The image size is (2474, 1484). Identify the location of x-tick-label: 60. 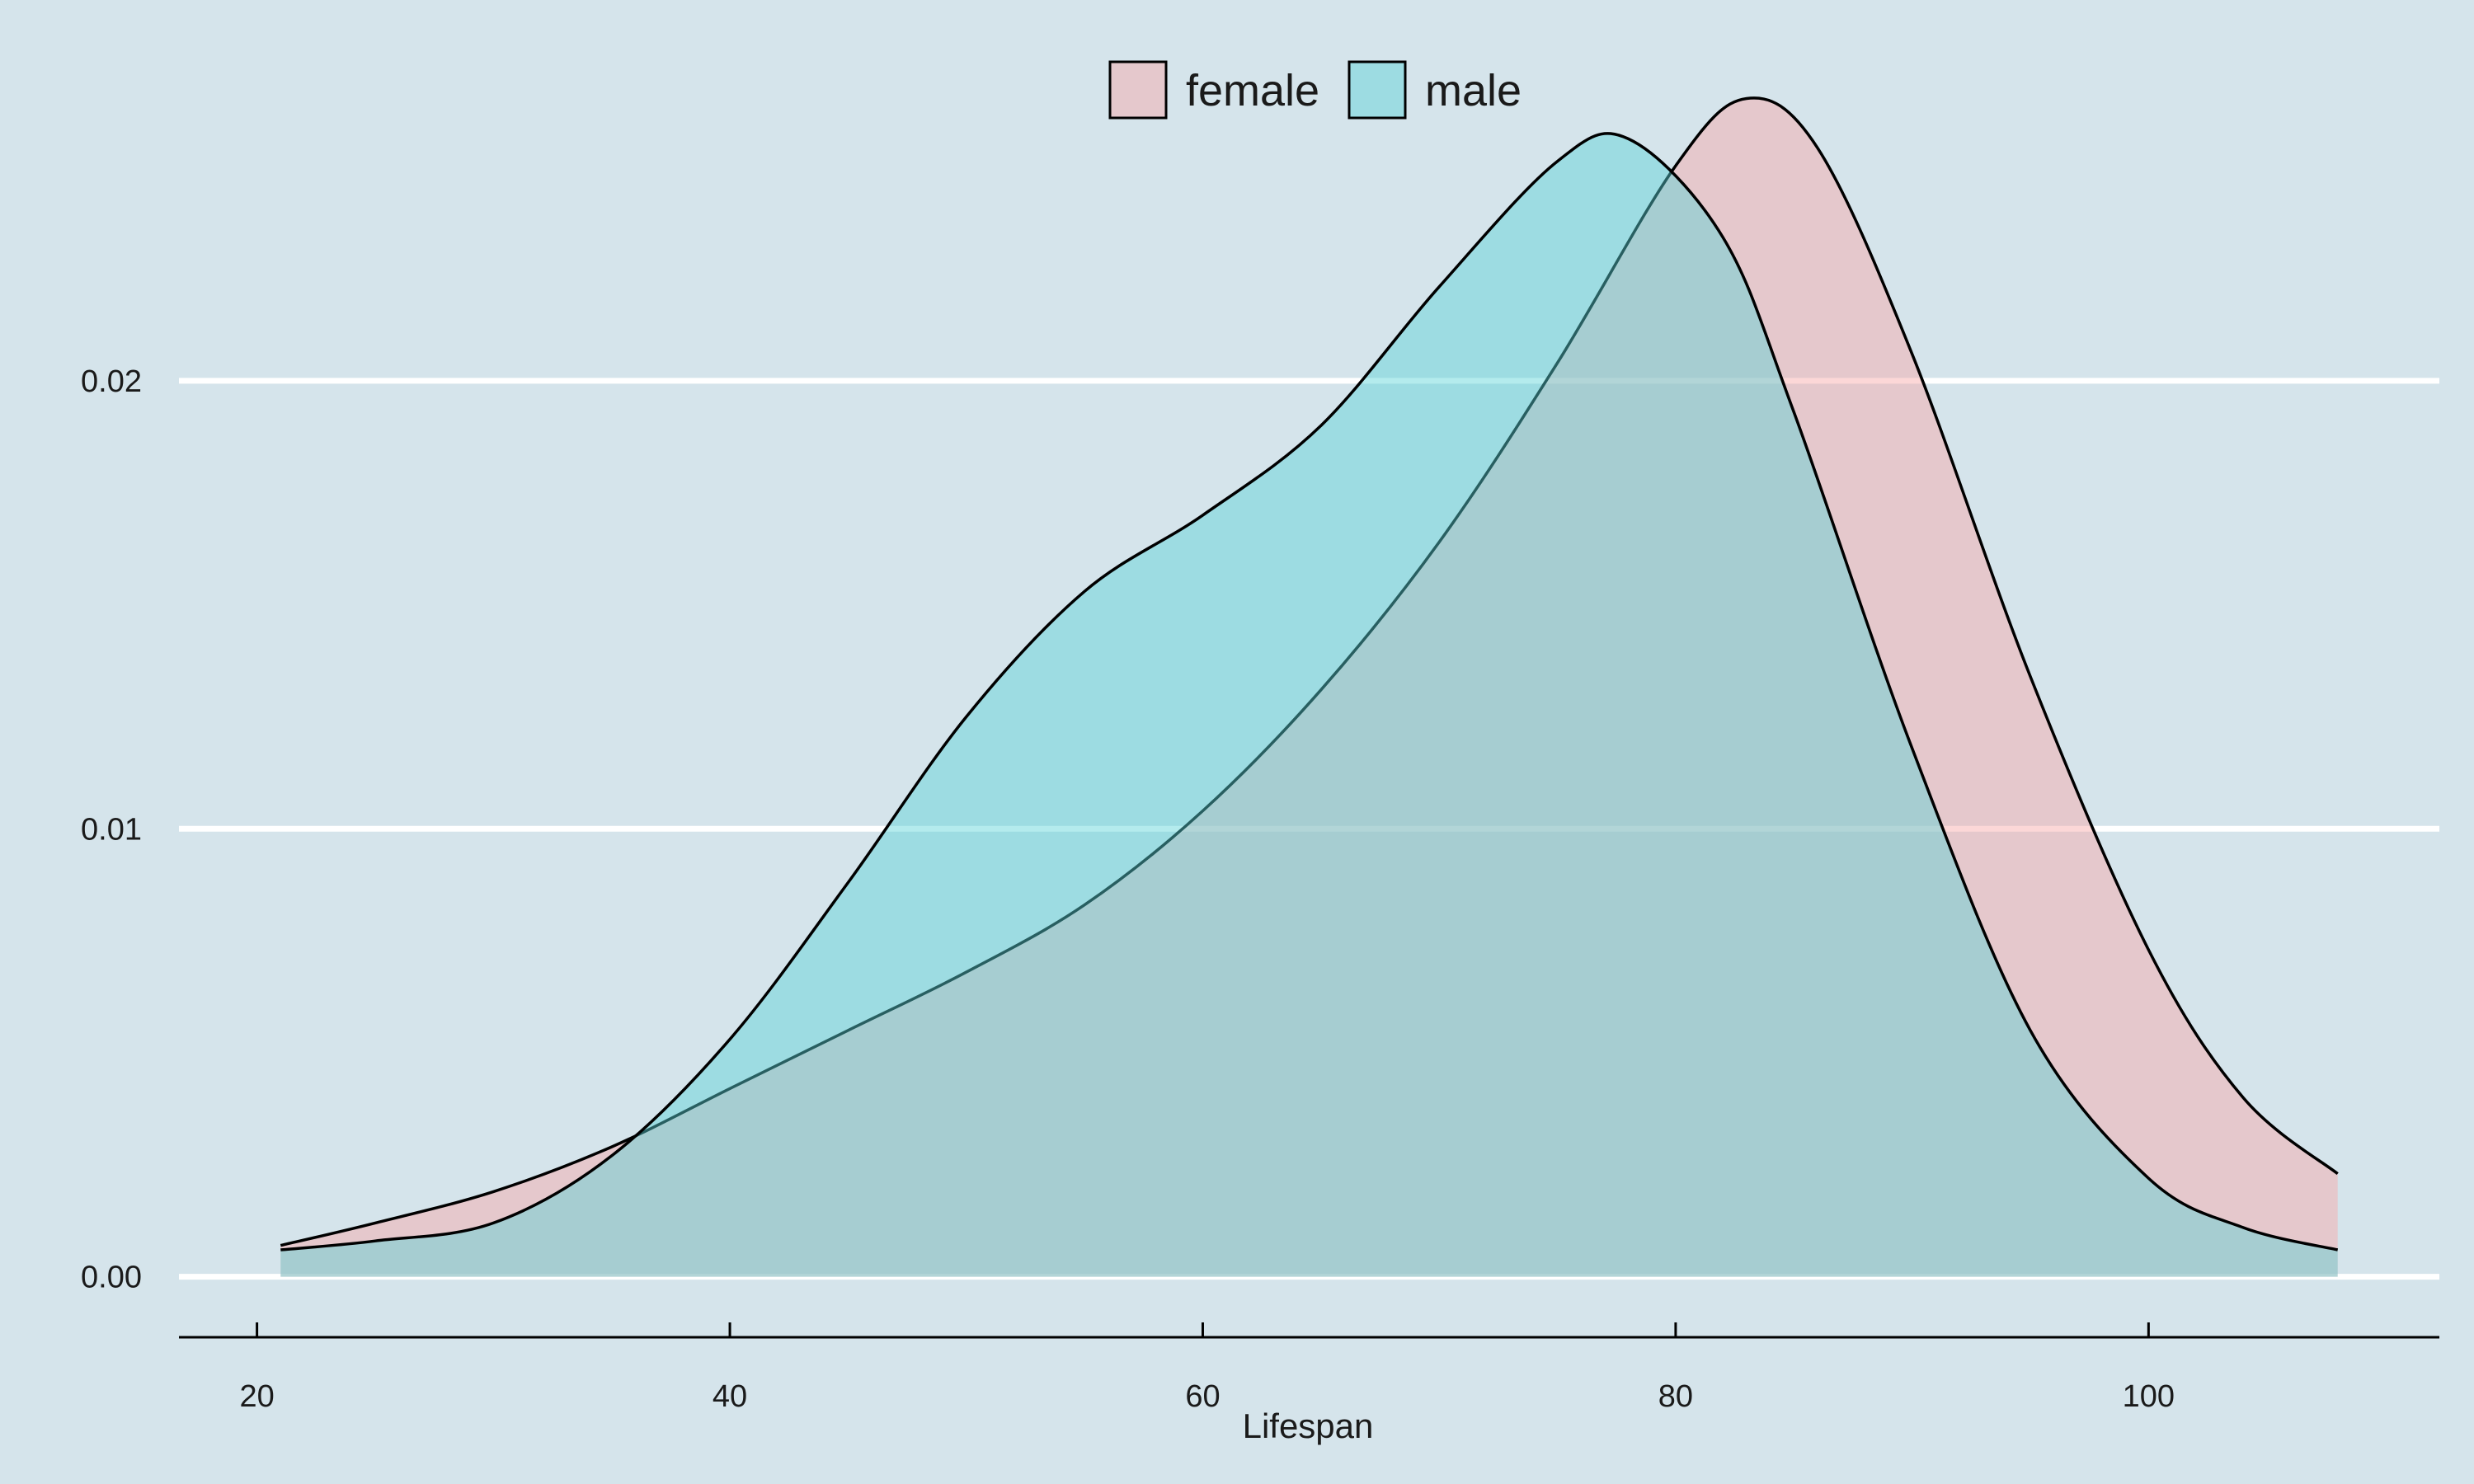
(1202, 1396).